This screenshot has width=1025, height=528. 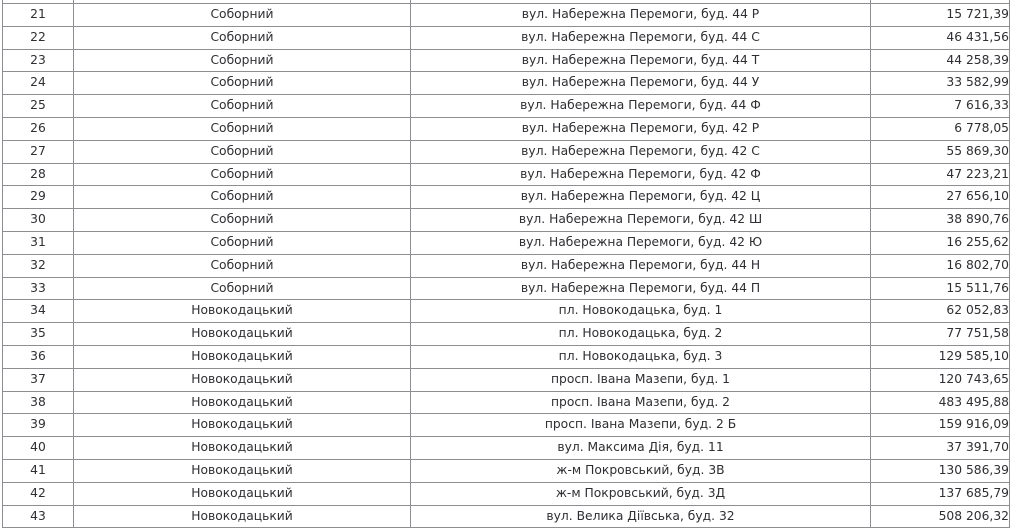 I want to click on cell-addr: вул. Набережна Перемоги, буд. 42 Ш, so click(x=640, y=220).